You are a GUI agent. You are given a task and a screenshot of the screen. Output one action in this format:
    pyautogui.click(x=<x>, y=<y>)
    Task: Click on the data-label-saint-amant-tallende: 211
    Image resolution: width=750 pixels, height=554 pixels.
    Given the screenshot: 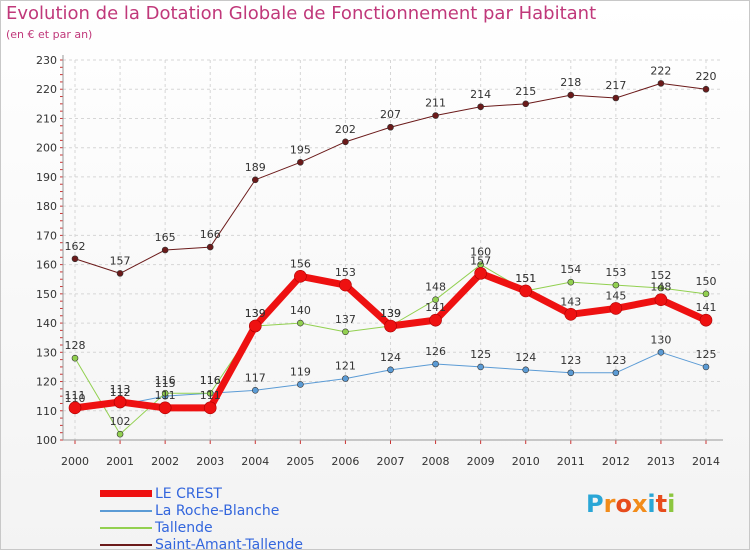 What is the action you would take?
    pyautogui.click(x=435, y=103)
    